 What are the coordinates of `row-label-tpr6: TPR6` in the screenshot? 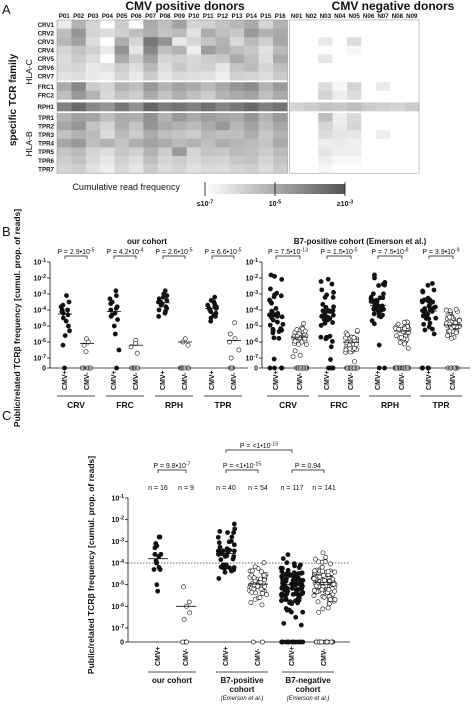 It's located at (46, 161).